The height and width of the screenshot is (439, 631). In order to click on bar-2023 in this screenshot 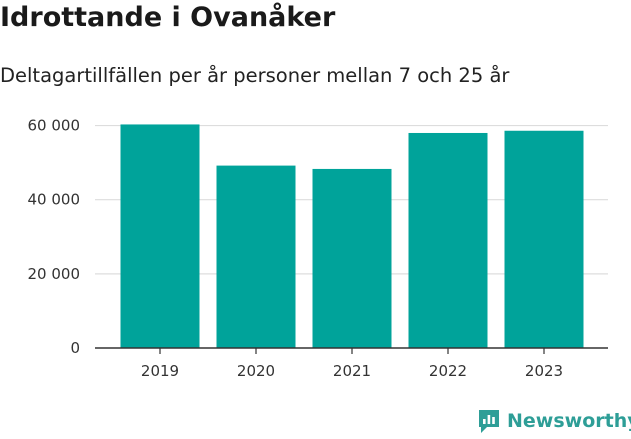, I will do `click(544, 239)`.